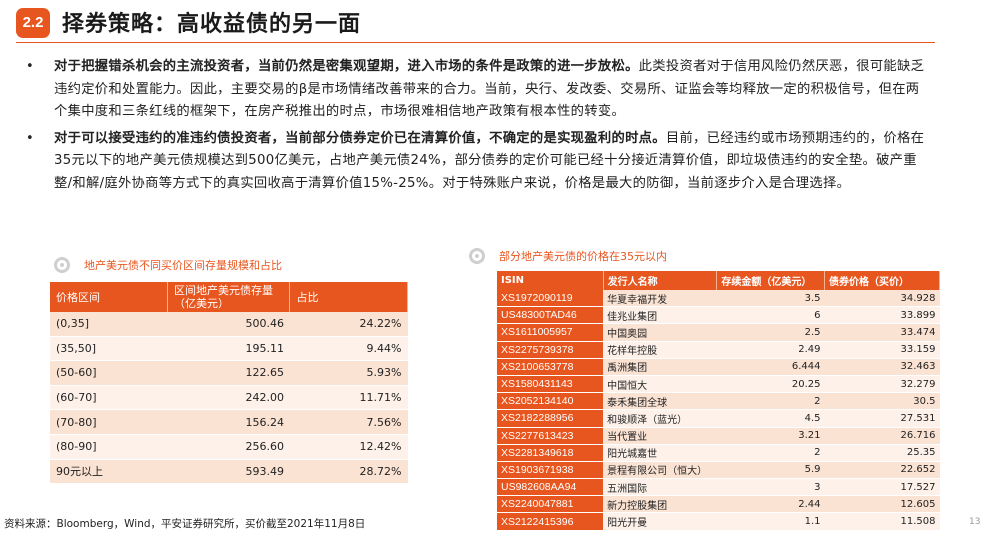 This screenshot has height=534, width=987. What do you see at coordinates (550, 350) in the screenshot?
I see `table-cell: XS2275739378` at bounding box center [550, 350].